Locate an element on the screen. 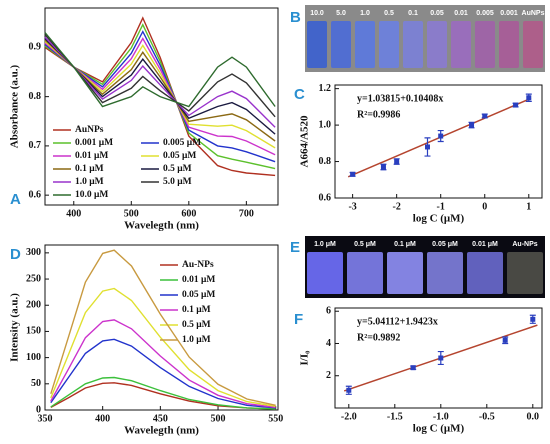 This screenshot has width=550, height=444. x-axis-label: Wavelegth (nm) is located at coordinates (161, 226).